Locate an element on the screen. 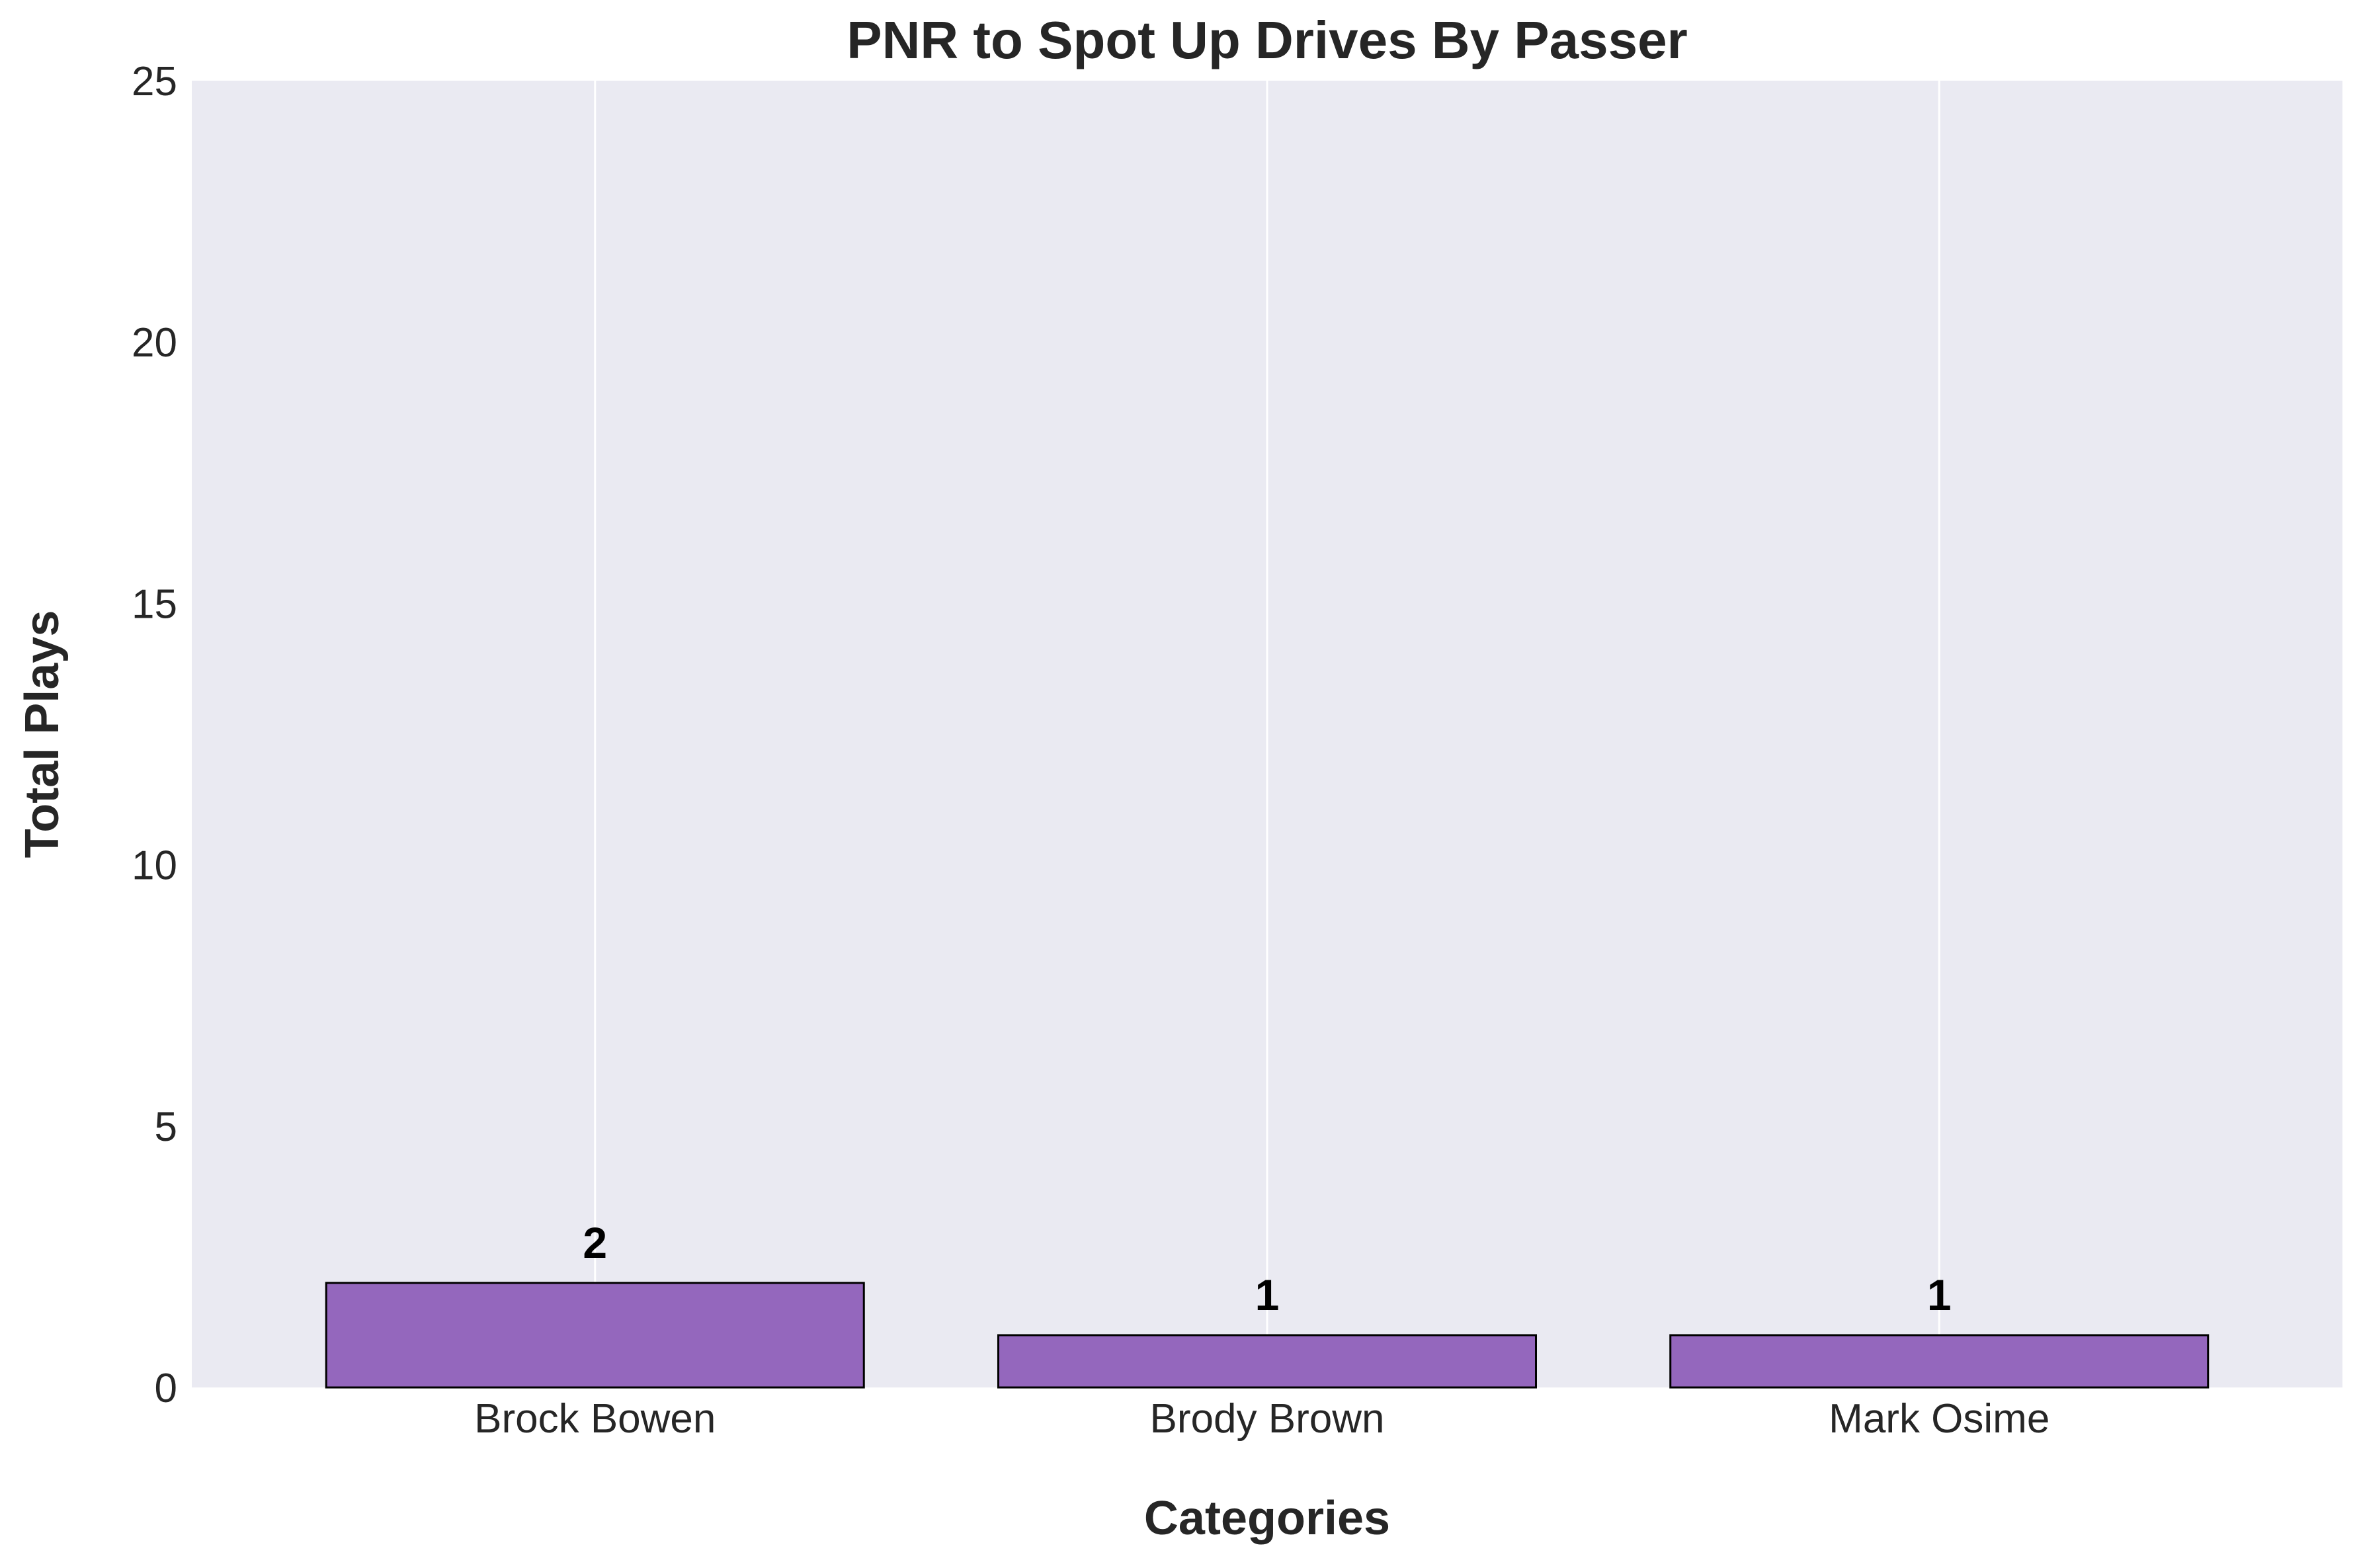 This screenshot has width=2359, height=1568. y-tick-label: 0 is located at coordinates (166, 1388).